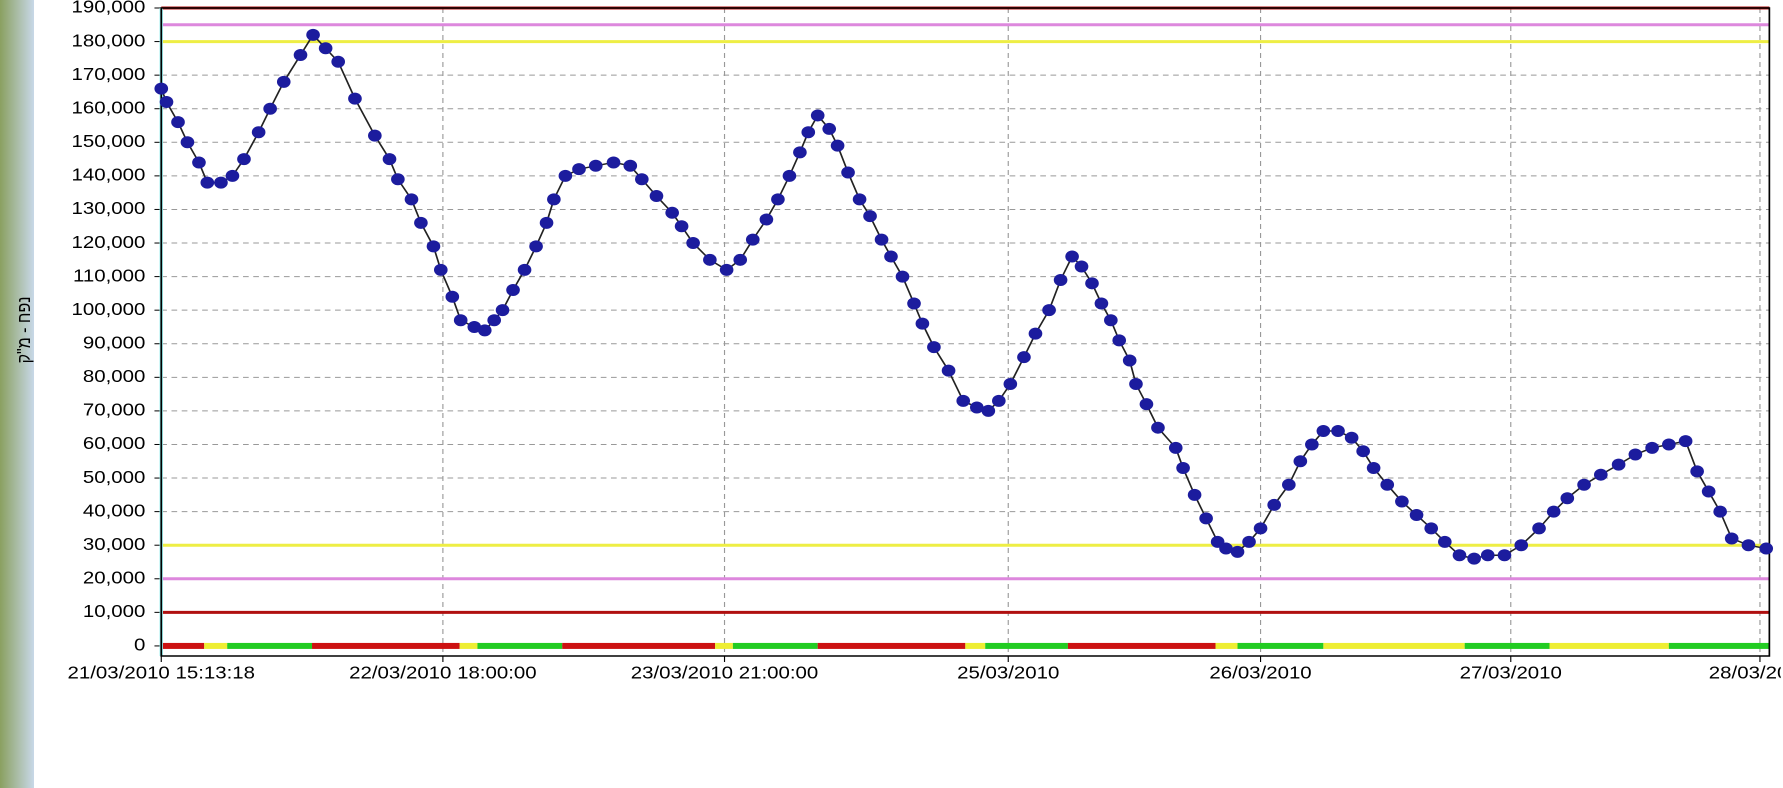  I want to click on x-tick-label: 23/03/2010 21:00:00, so click(724, 674).